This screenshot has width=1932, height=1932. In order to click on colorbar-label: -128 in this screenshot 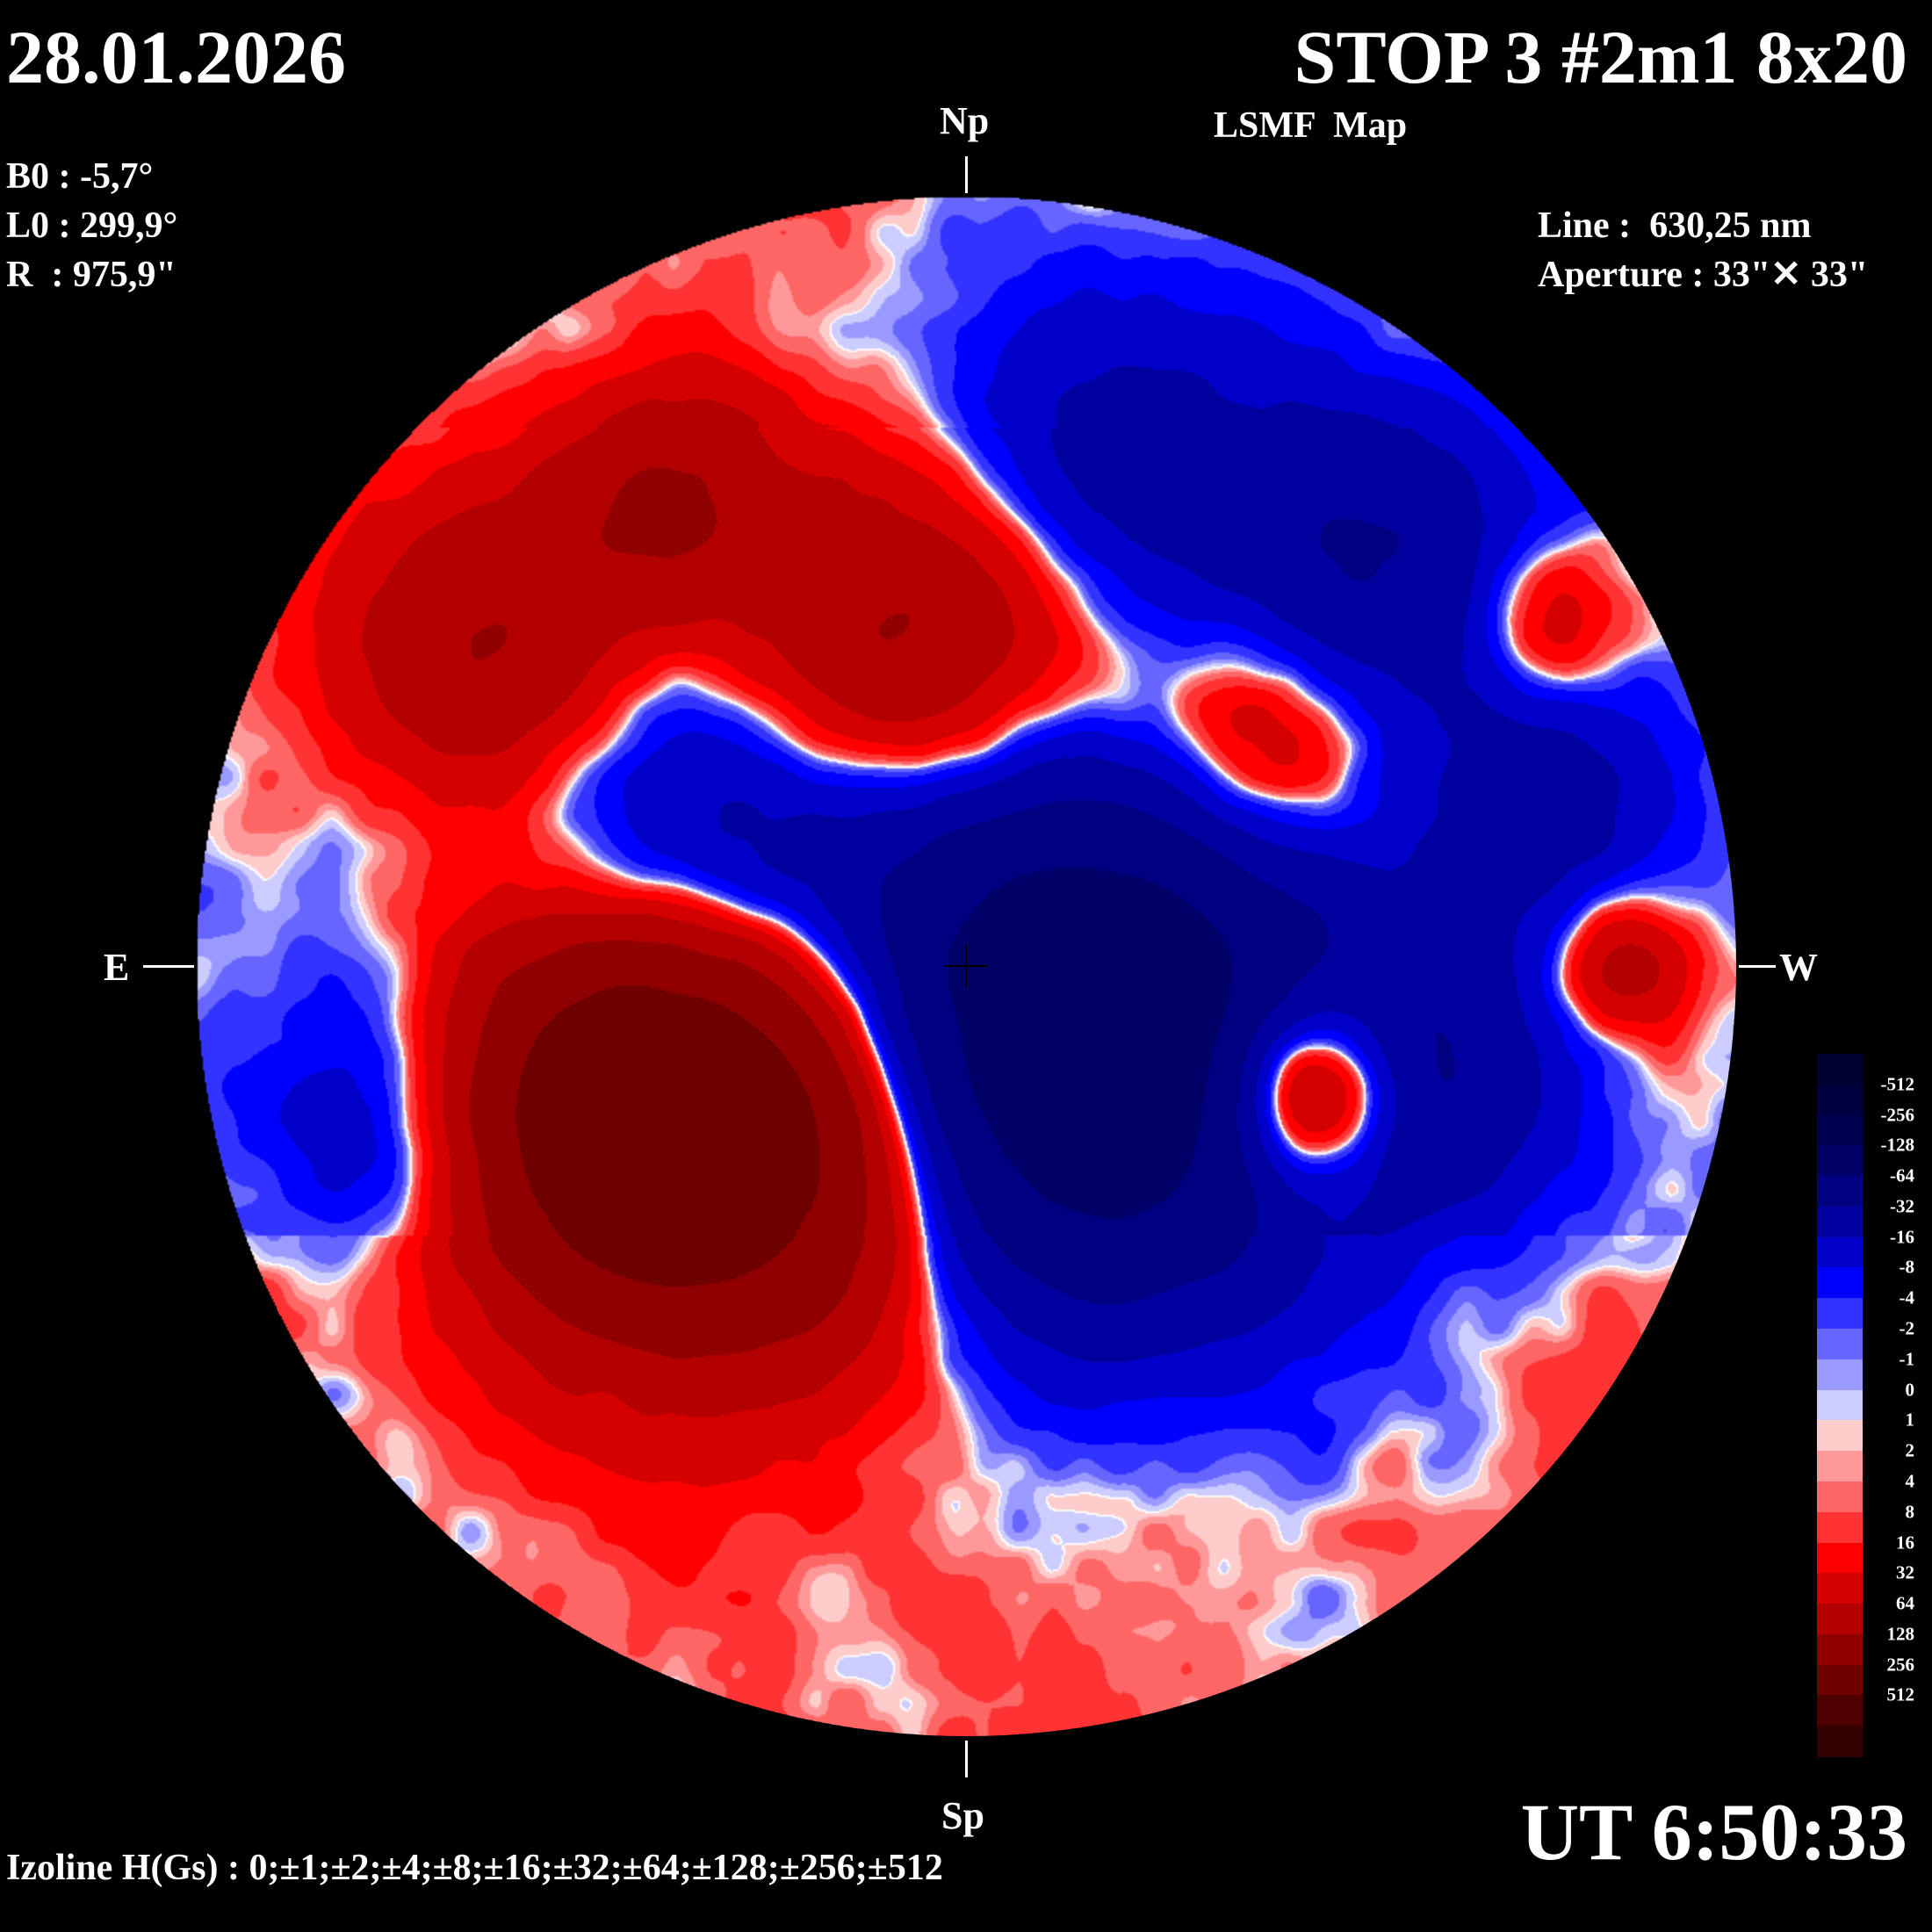, I will do `click(1897, 1145)`.